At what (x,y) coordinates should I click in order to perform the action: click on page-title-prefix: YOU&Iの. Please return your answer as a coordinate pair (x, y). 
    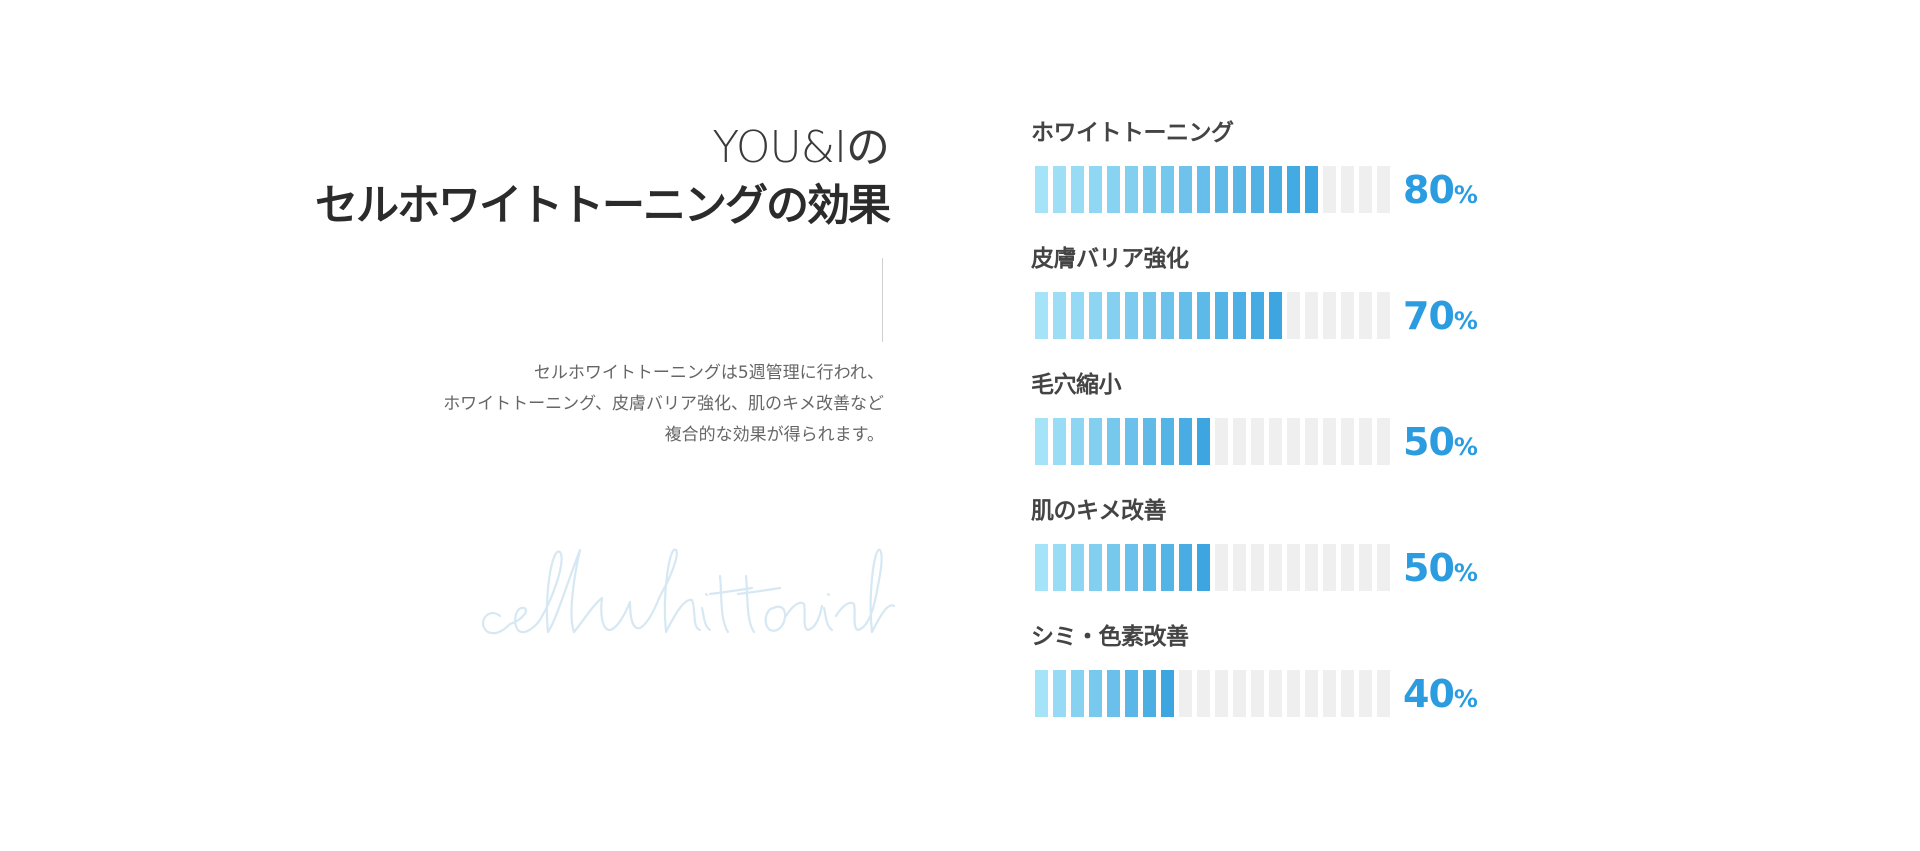
    Looking at the image, I should click on (801, 147).